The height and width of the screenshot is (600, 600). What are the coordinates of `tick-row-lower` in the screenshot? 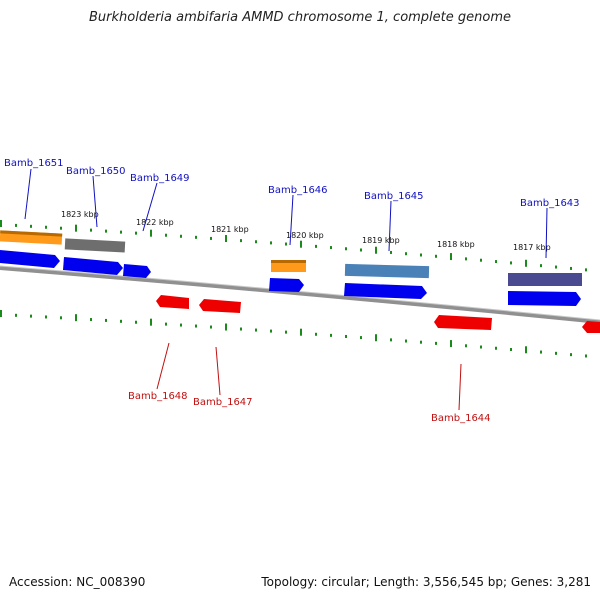 It's located at (293, 334).